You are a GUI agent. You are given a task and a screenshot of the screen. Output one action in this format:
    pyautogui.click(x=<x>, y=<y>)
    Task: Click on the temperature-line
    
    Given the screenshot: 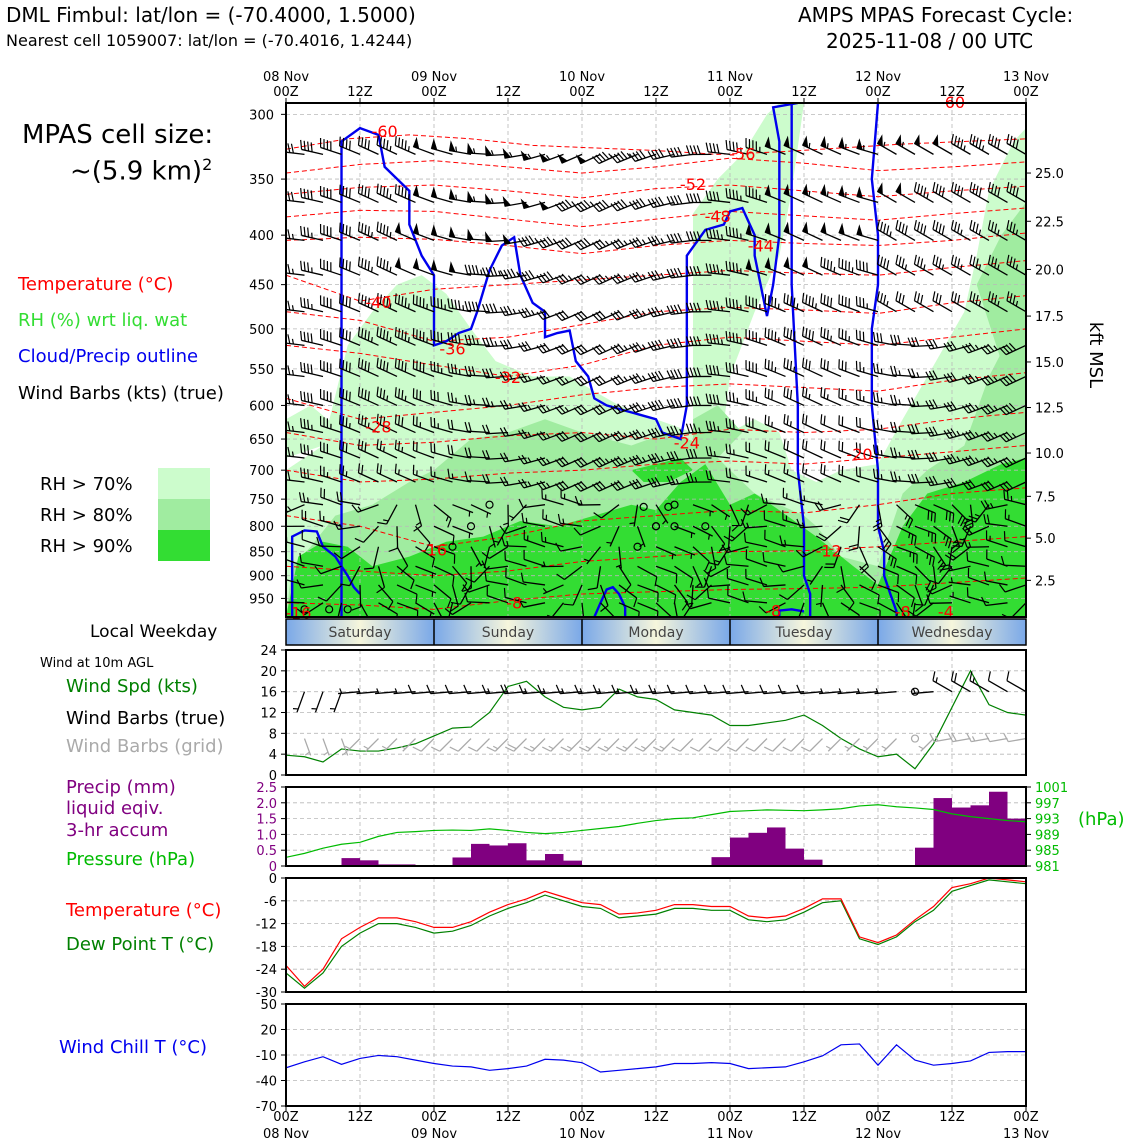 What is the action you would take?
    pyautogui.click(x=656, y=933)
    